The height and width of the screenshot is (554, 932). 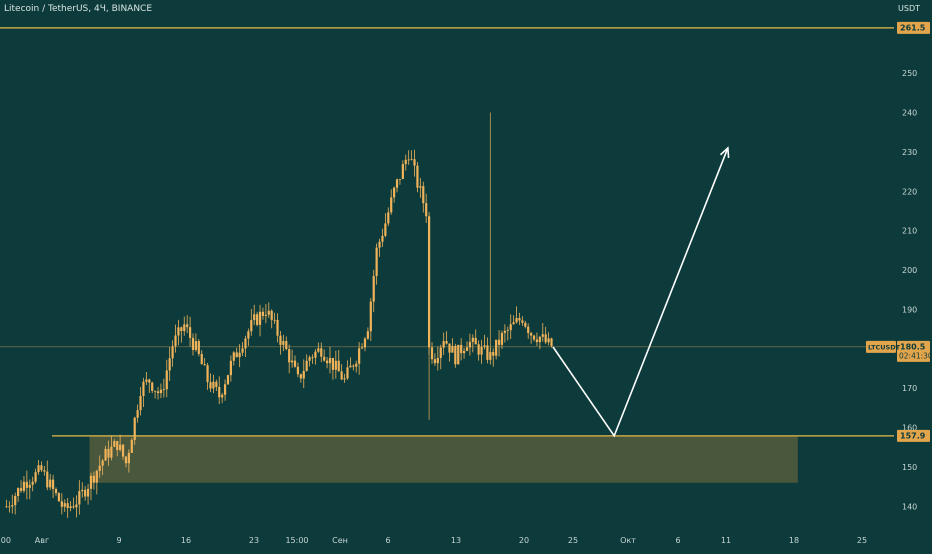 I want to click on symbol-title: Litecoin / TetherUS, 4Ч, BINANCE, so click(x=78, y=9).